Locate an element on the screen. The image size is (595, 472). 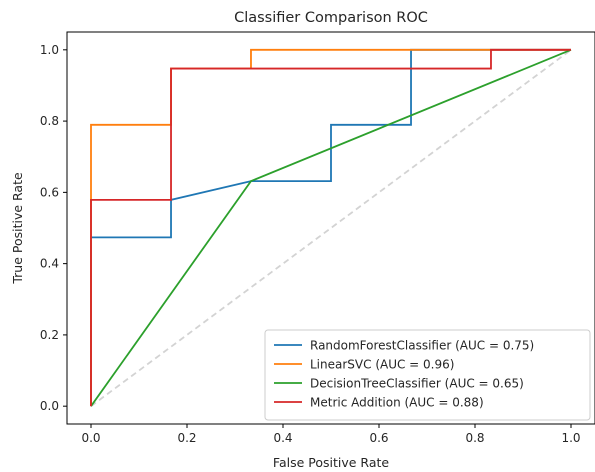
y-tick-label: 0.0 is located at coordinates (49, 406).